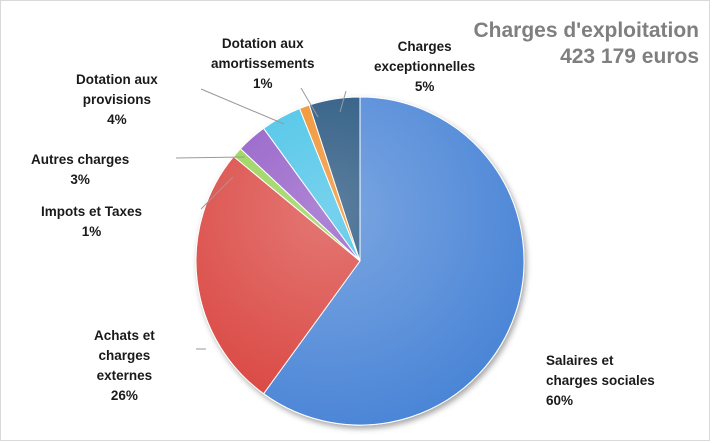  Describe the element at coordinates (117, 119) in the screenshot. I see `slice-percent: 4%` at that location.